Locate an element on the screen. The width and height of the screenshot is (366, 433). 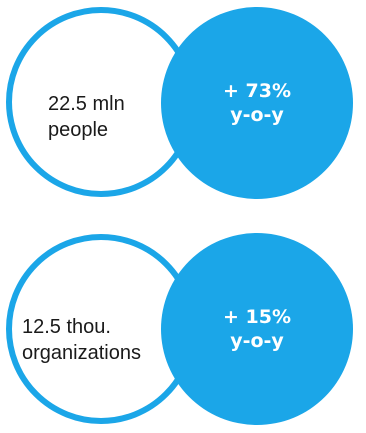
value-label: 22.5 mln people is located at coordinates (86, 117).